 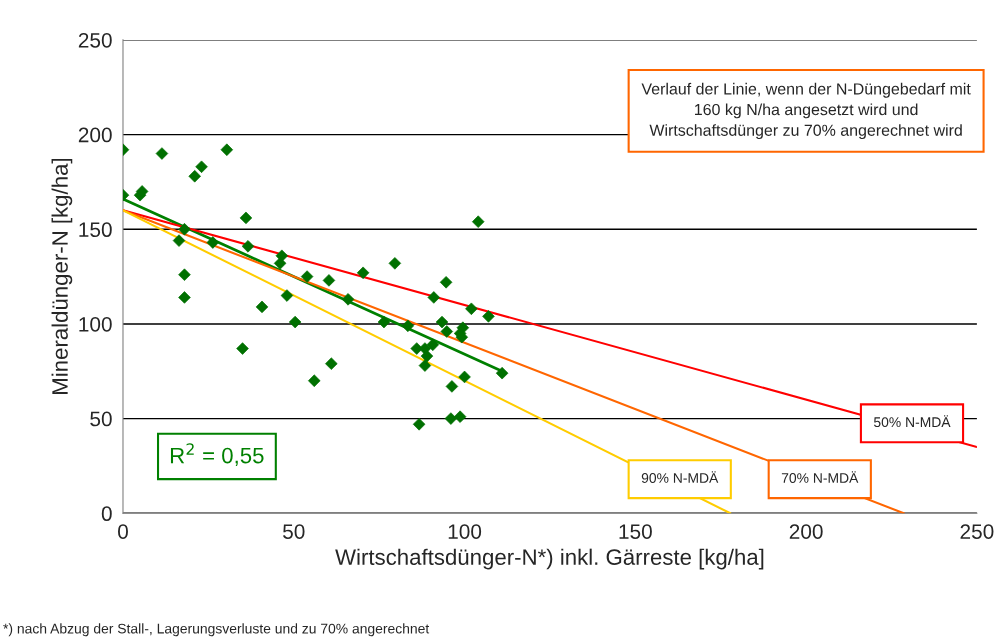 I want to click on y-tick-label: 100, so click(x=95, y=324).